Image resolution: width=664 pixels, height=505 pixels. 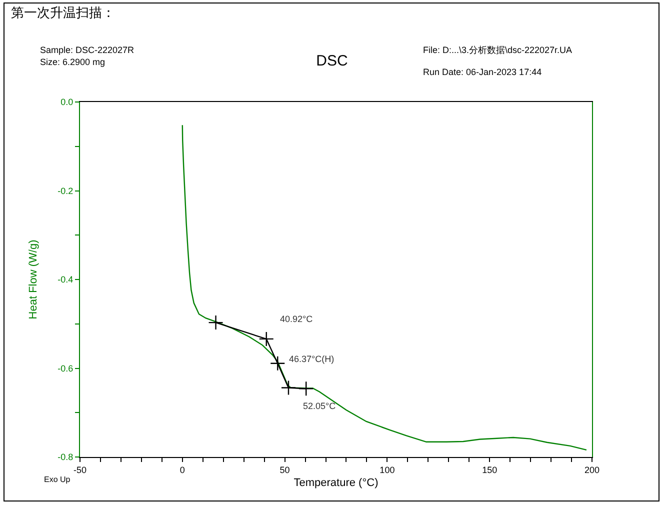 I want to click on x-tick-label: 200, so click(x=592, y=469).